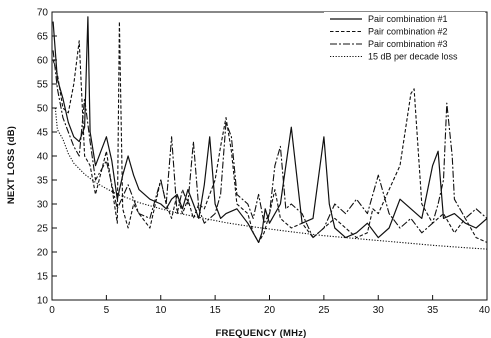 The image size is (491, 338). Describe the element at coordinates (43, 133) in the screenshot. I see `y-tick-label: 45` at that location.